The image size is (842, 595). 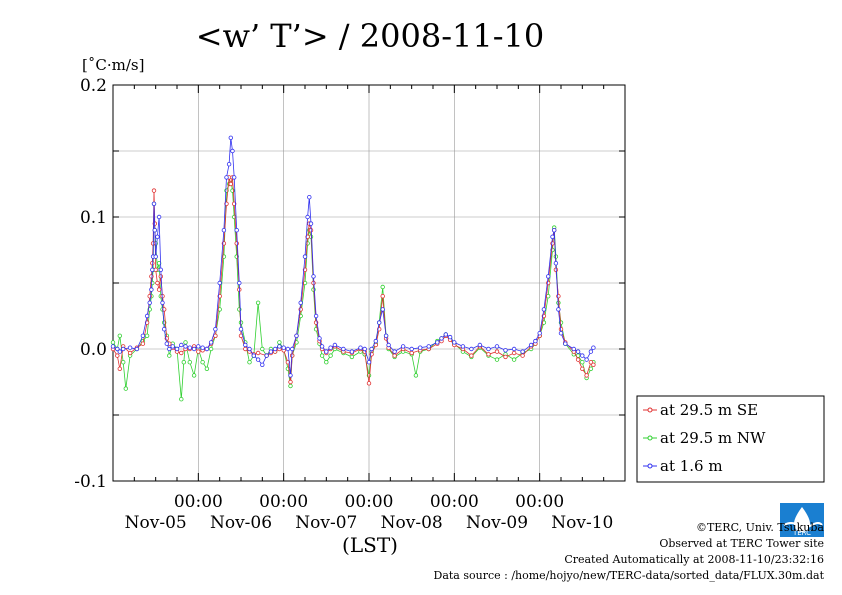 I want to click on credit-copyright: ©TERC, Univ. Tsukuba, so click(x=759, y=527).